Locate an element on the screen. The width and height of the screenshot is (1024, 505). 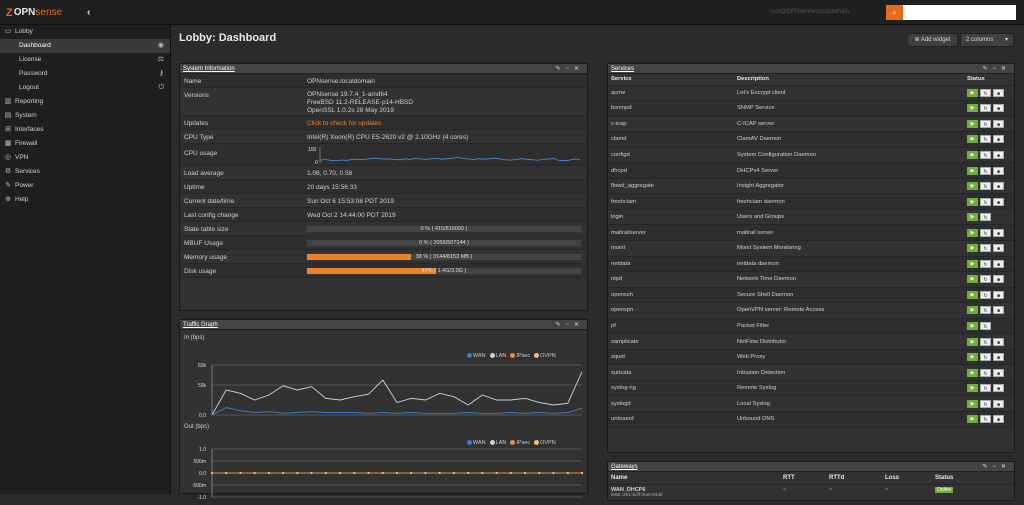
sidebar-subitem-logout: Logout ⏻ is located at coordinates (85, 88).